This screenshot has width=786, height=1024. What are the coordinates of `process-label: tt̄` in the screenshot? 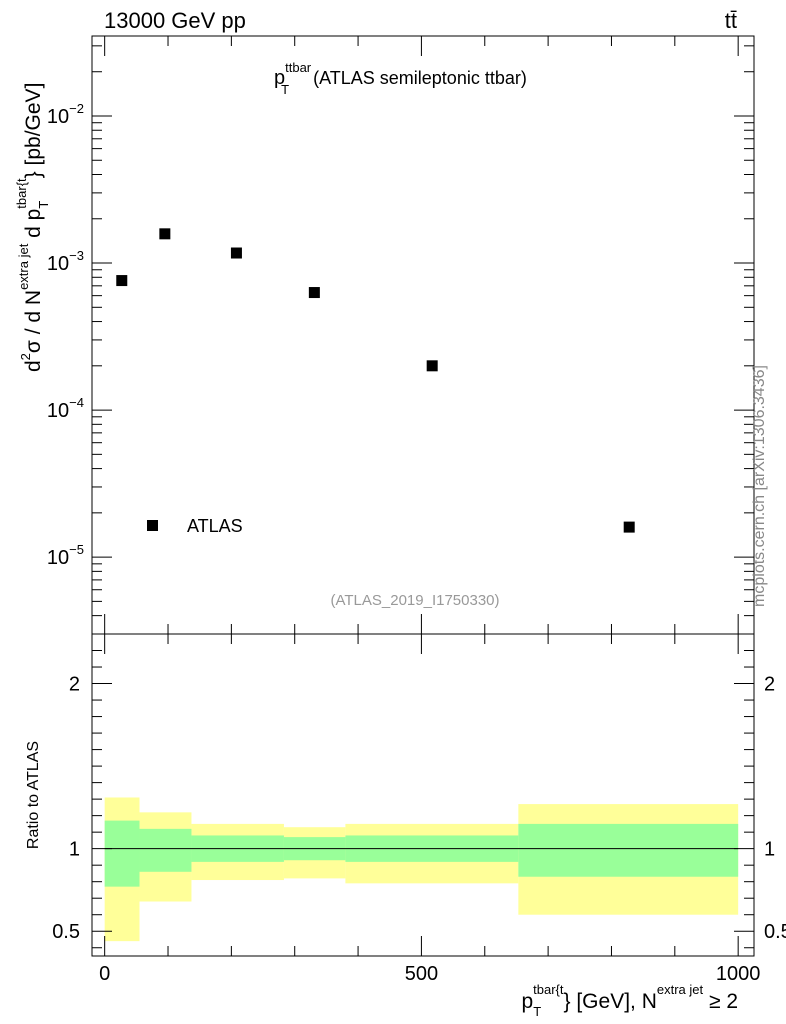 It's located at (731, 20).